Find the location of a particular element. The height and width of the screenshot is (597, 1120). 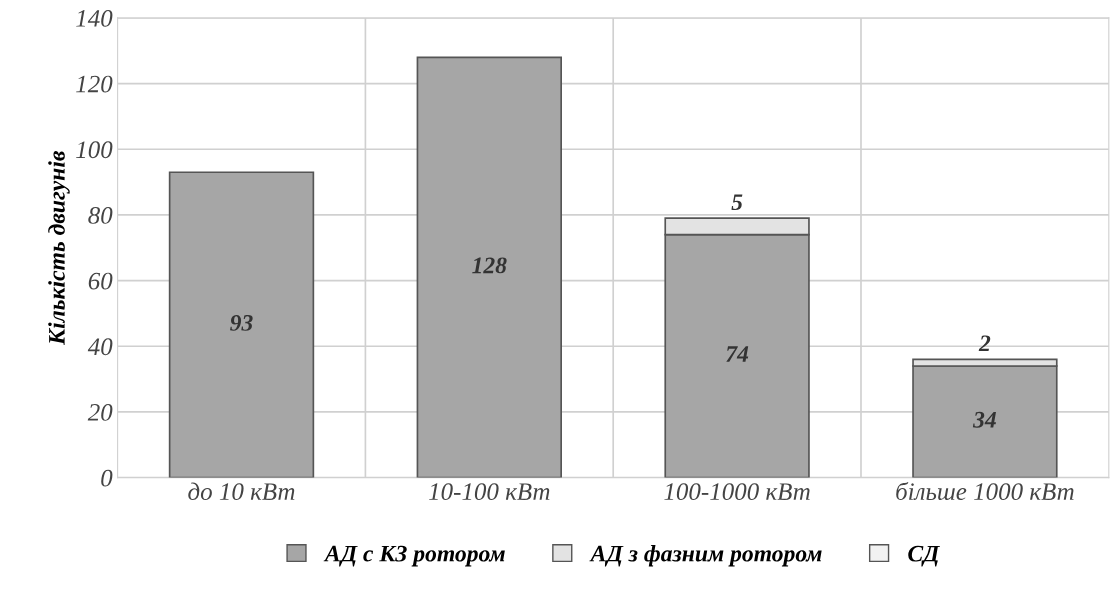

y-tick-label: 60 is located at coordinates (100, 281).